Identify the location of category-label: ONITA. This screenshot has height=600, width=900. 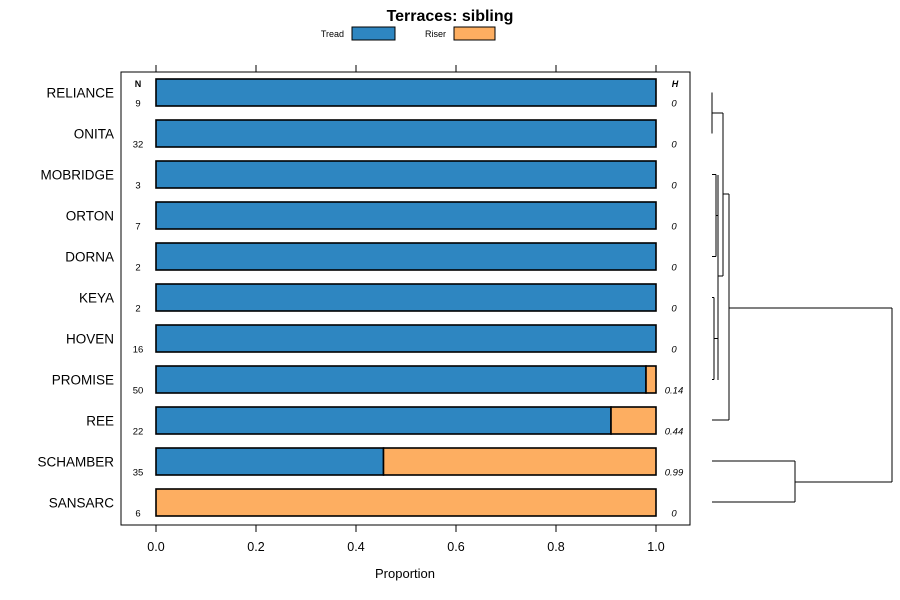
(94, 134).